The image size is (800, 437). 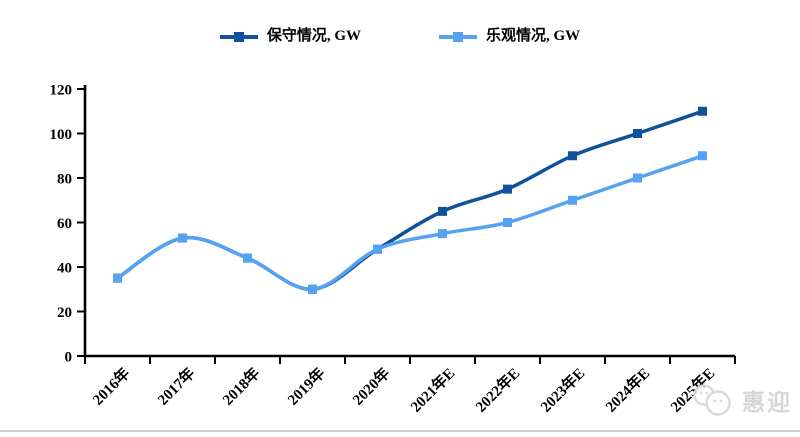 I want to click on y-axis-label: 20, so click(x=64, y=313).